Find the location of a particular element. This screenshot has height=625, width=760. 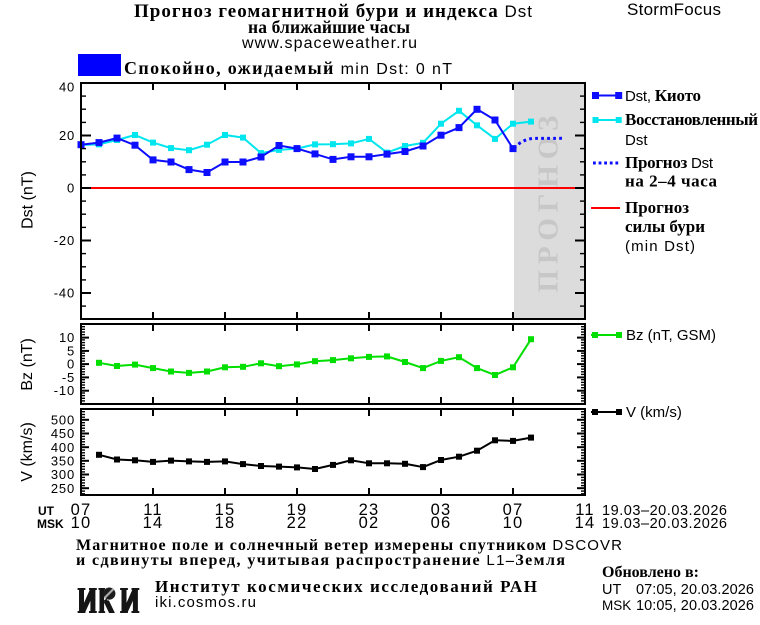

svg-text: 15 is located at coordinates (225, 510).